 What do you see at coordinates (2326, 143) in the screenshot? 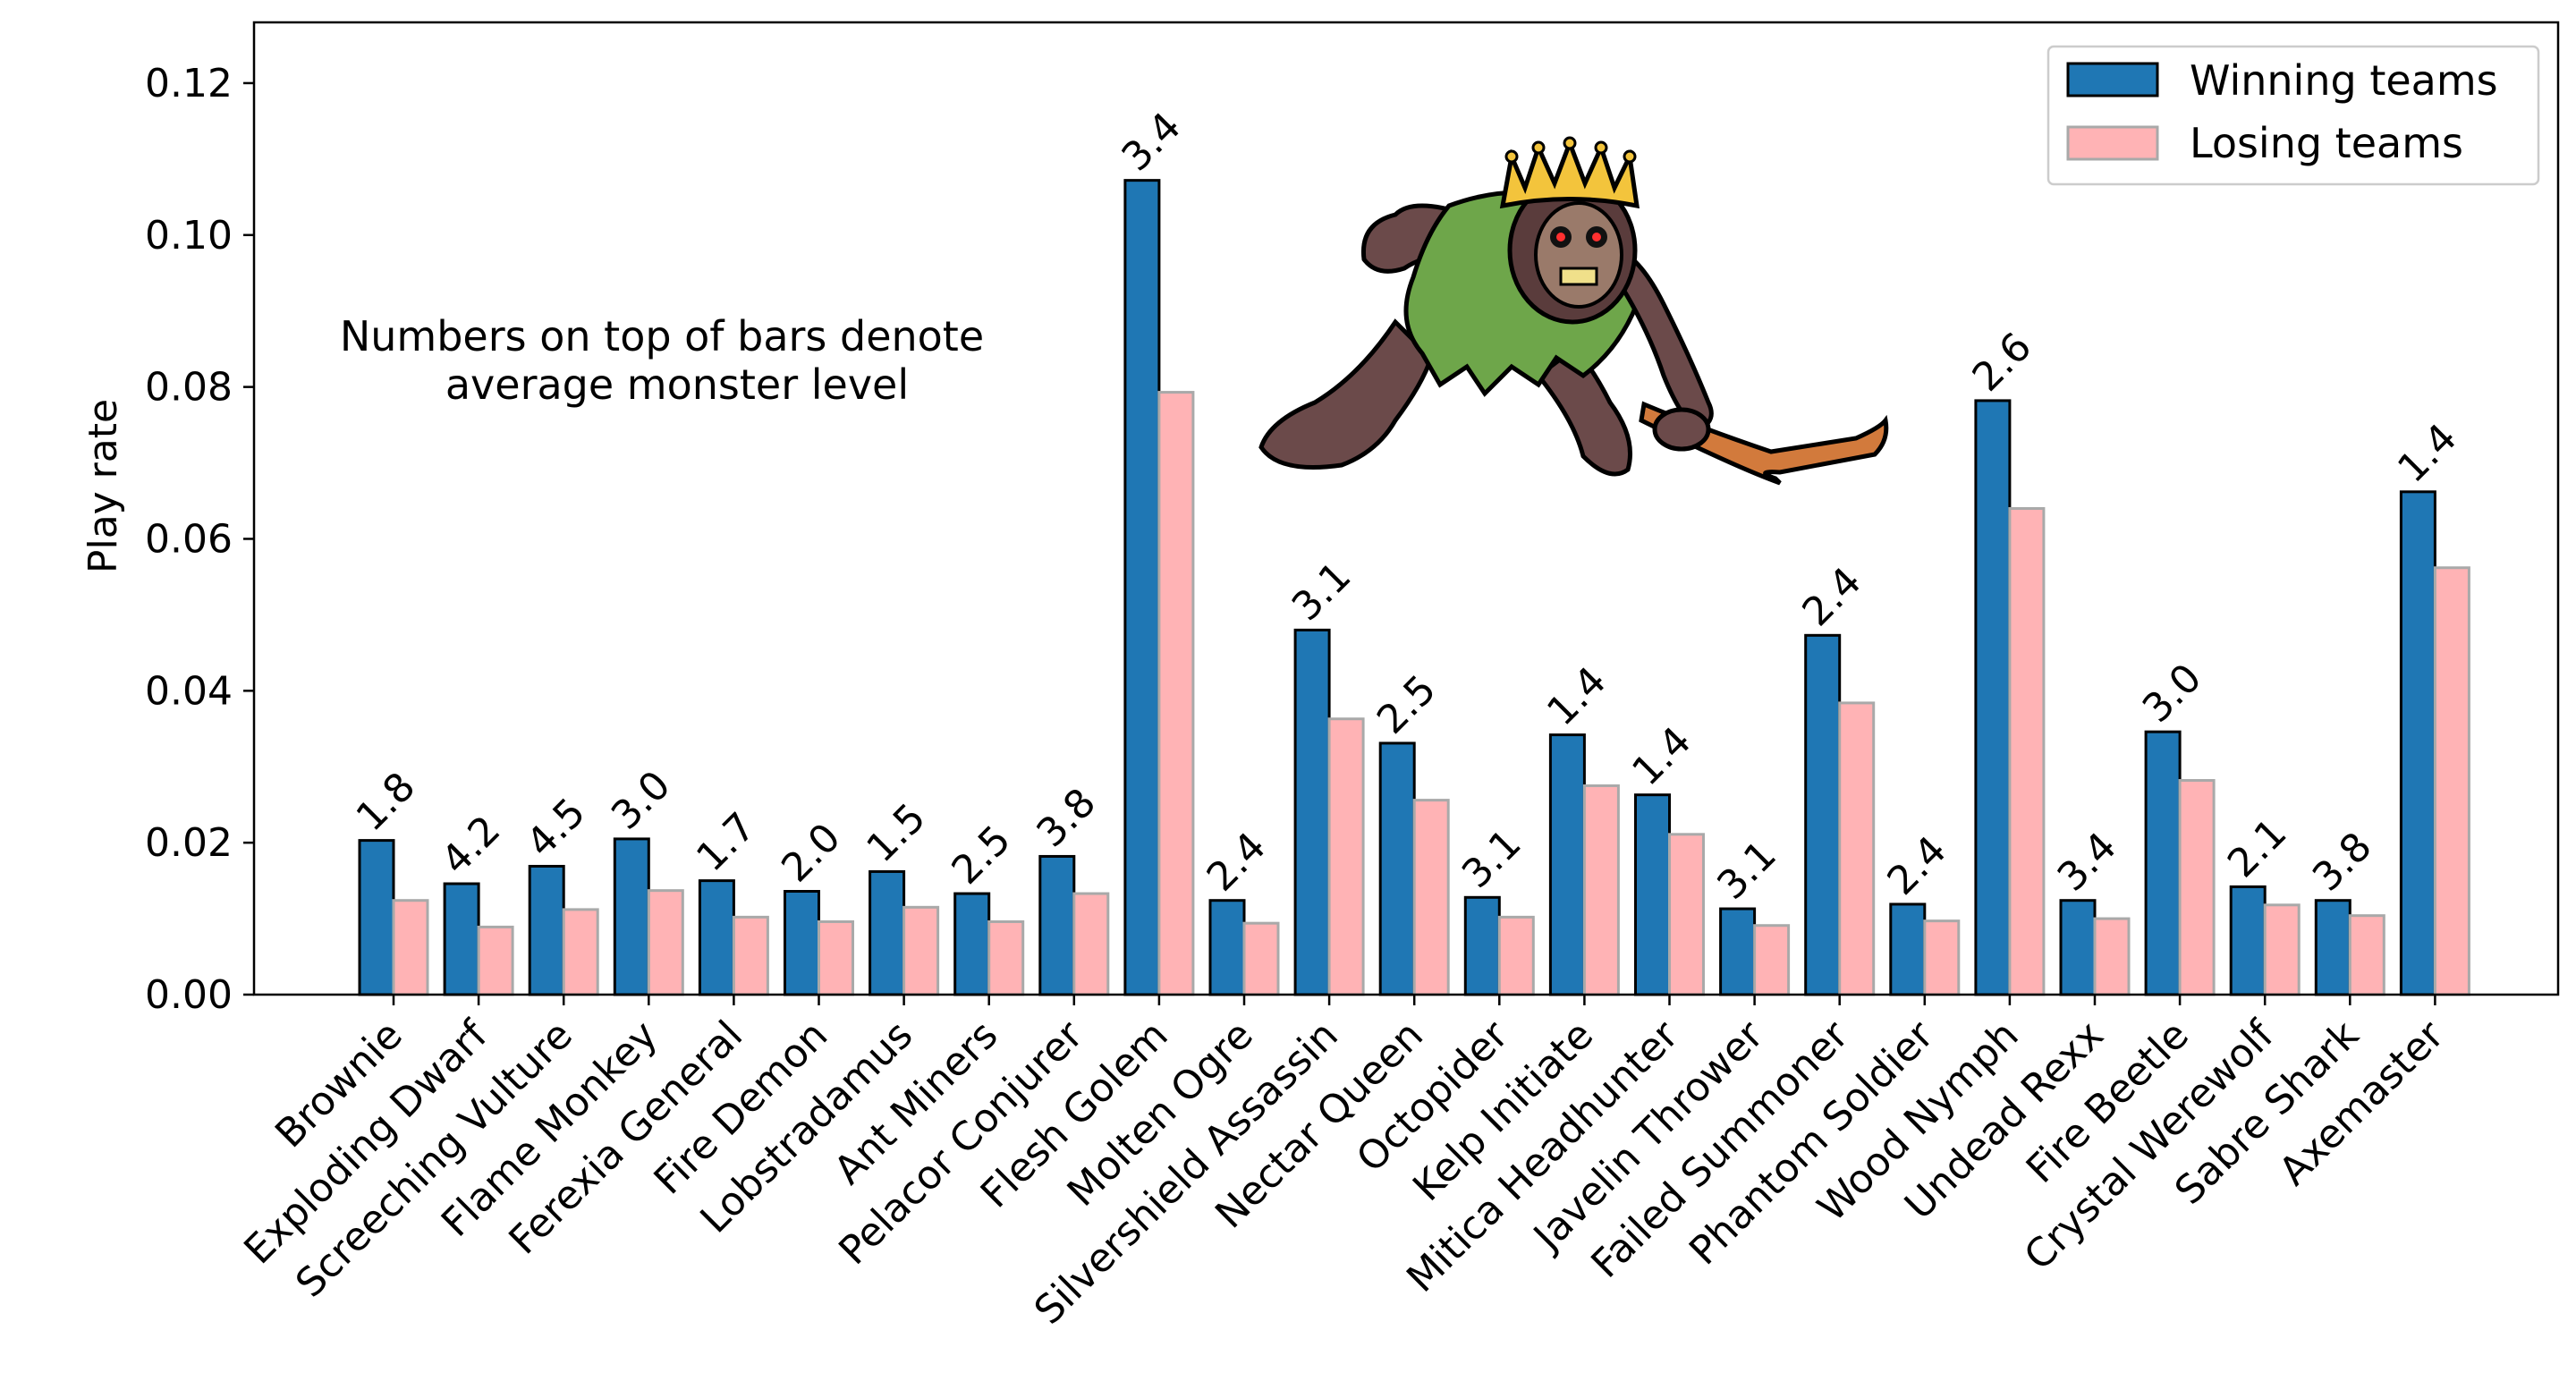
I see `legend-label-losing: Losing teams` at bounding box center [2326, 143].